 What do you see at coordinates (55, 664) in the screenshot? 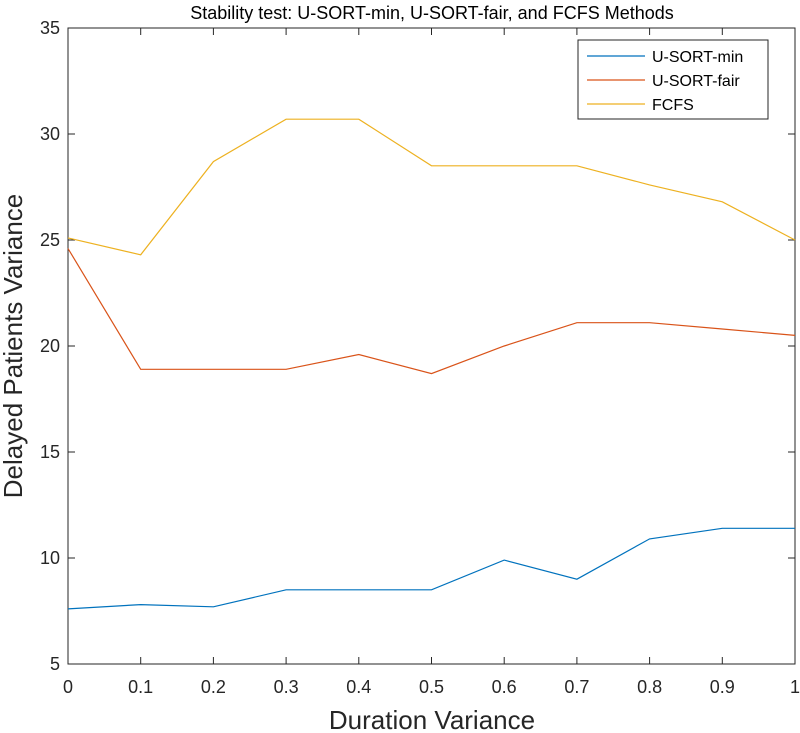
I see `y-tick-label: 5` at bounding box center [55, 664].